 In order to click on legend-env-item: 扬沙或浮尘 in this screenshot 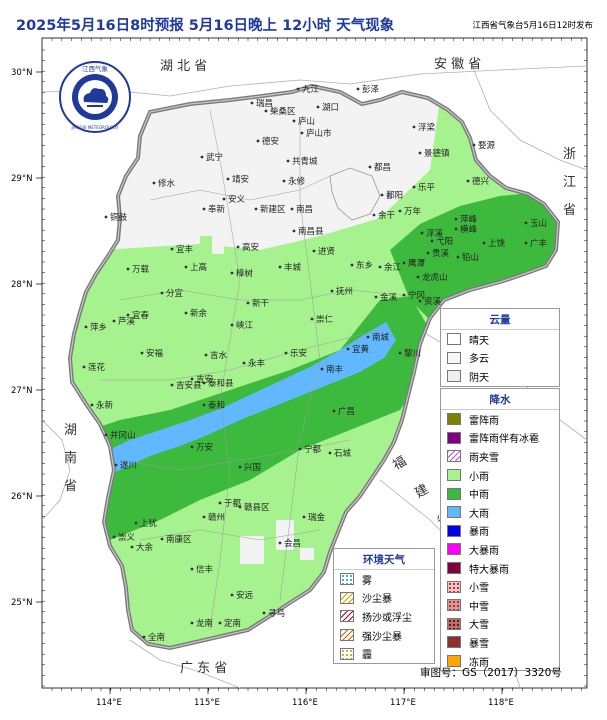, I will do `click(384, 616)`.